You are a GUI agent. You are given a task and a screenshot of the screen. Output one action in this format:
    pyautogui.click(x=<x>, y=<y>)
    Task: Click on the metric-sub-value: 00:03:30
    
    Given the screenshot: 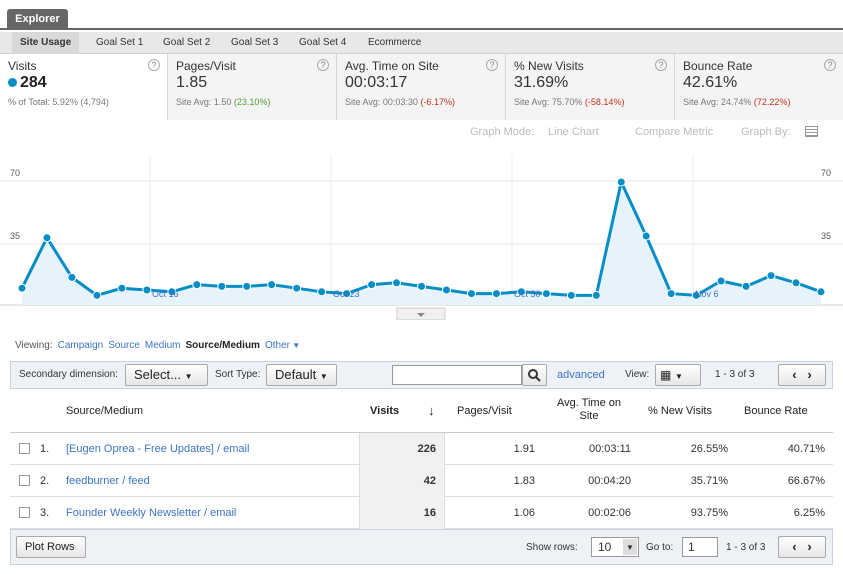 What is the action you would take?
    pyautogui.click(x=400, y=102)
    